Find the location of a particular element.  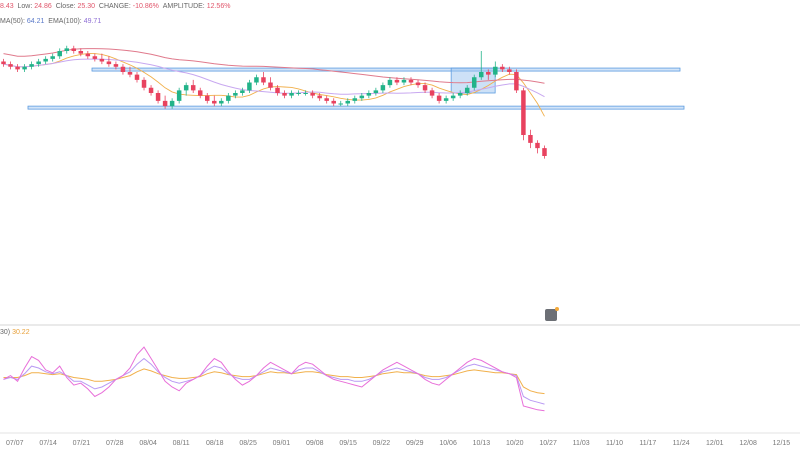

rsi-value: 30.22 is located at coordinates (21, 332).